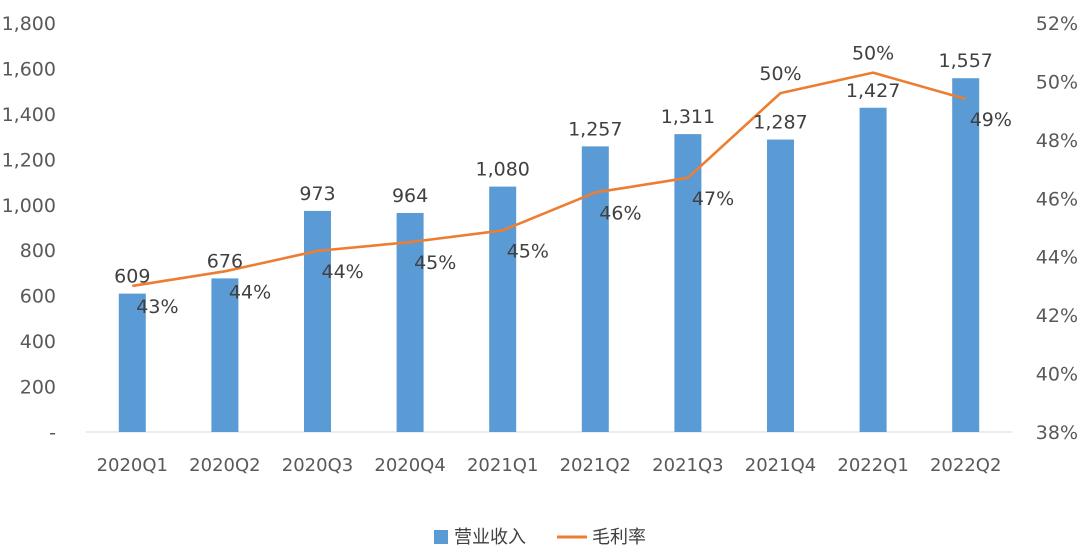 Image resolution: width=1080 pixels, height=559 pixels. What do you see at coordinates (713, 199) in the screenshot?
I see `line-label: 47%` at bounding box center [713, 199].